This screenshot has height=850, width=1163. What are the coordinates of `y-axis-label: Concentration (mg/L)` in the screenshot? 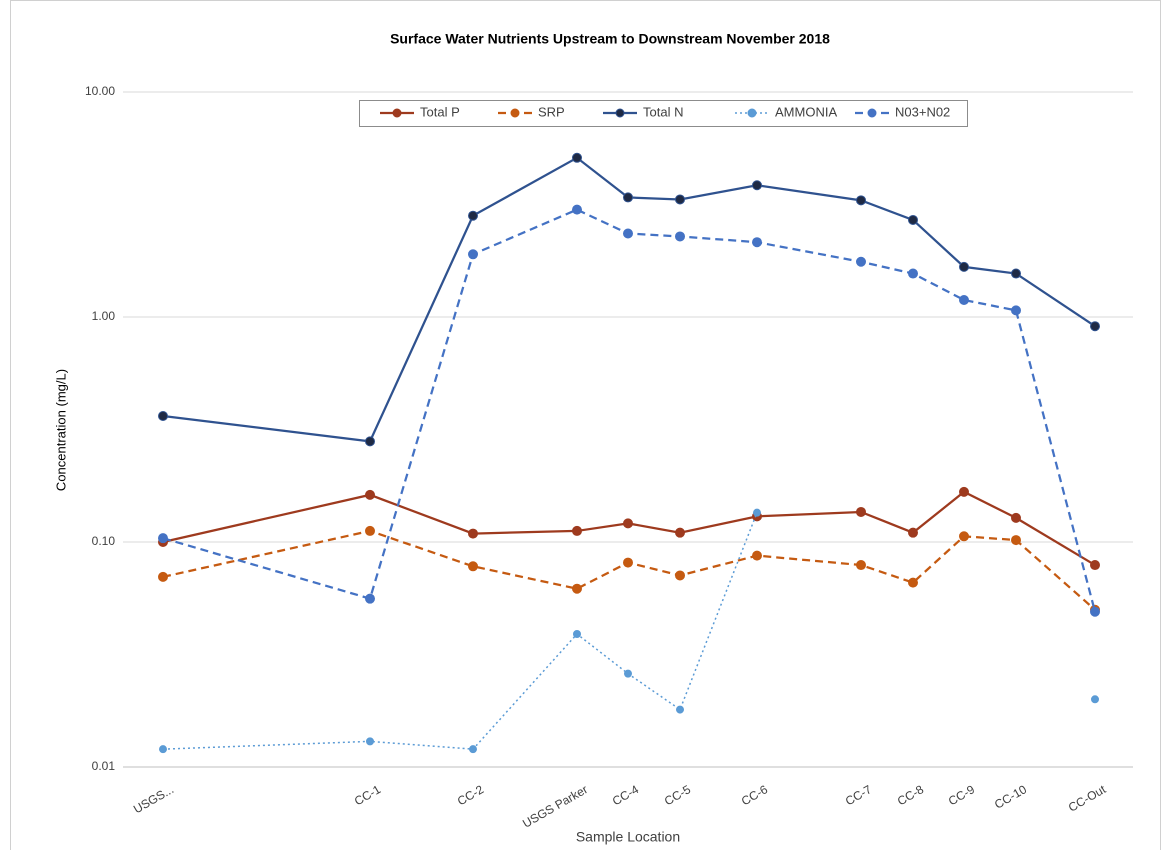 It's located at (60, 430).